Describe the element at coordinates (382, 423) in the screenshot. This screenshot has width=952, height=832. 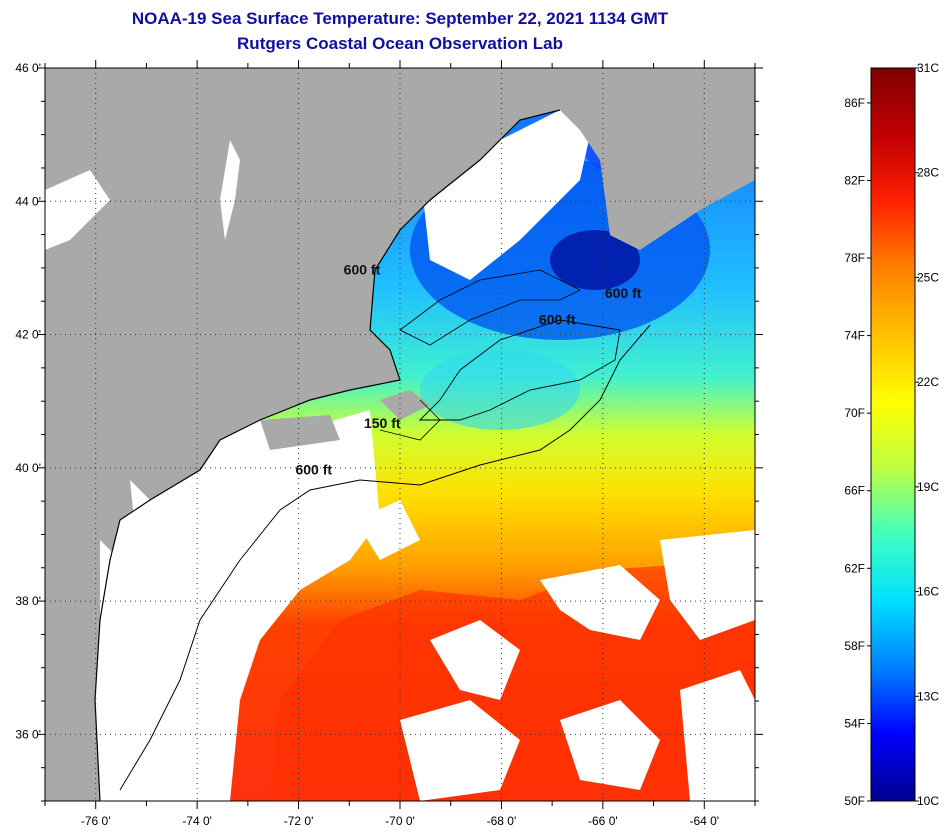
I see `contour-label: 150 ft` at that location.